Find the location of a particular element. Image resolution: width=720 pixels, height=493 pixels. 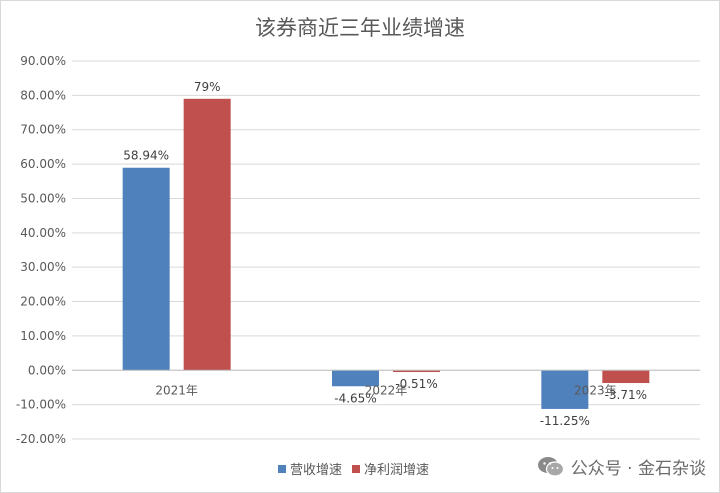

data-label: -3.71% is located at coordinates (626, 395).